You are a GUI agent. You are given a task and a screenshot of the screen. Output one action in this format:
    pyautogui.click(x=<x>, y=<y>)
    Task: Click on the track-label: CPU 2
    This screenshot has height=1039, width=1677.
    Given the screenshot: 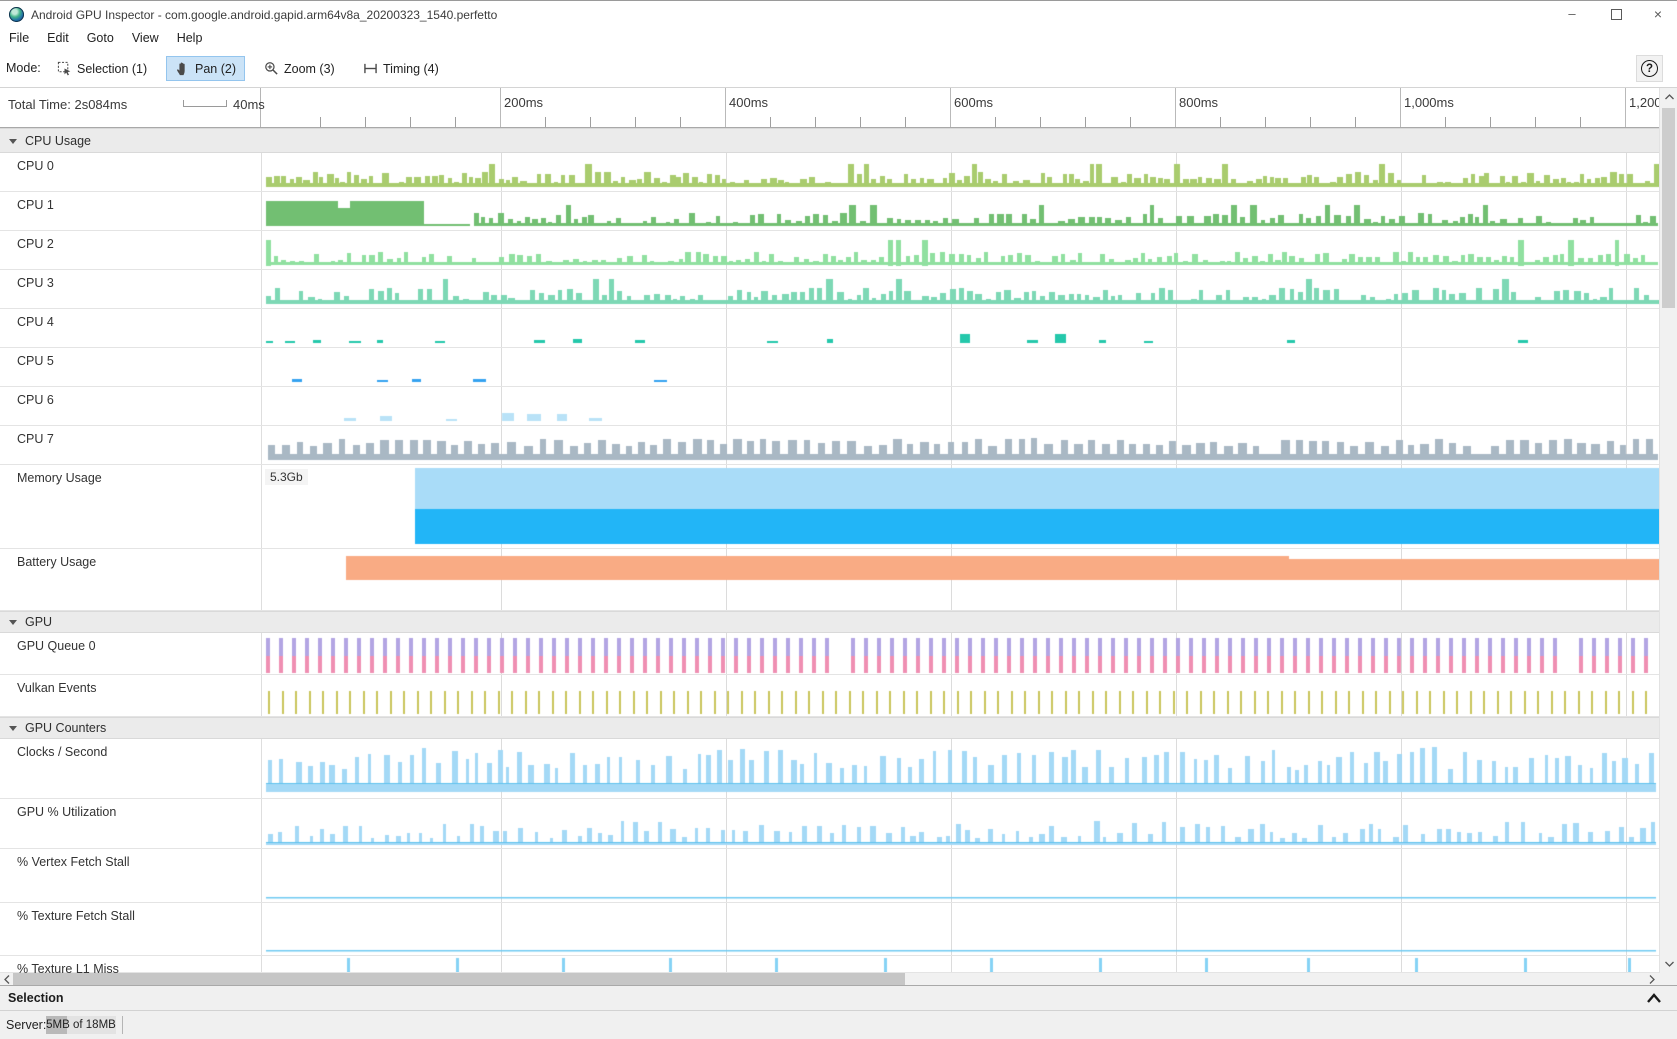 What is the action you would take?
    pyautogui.click(x=35, y=244)
    